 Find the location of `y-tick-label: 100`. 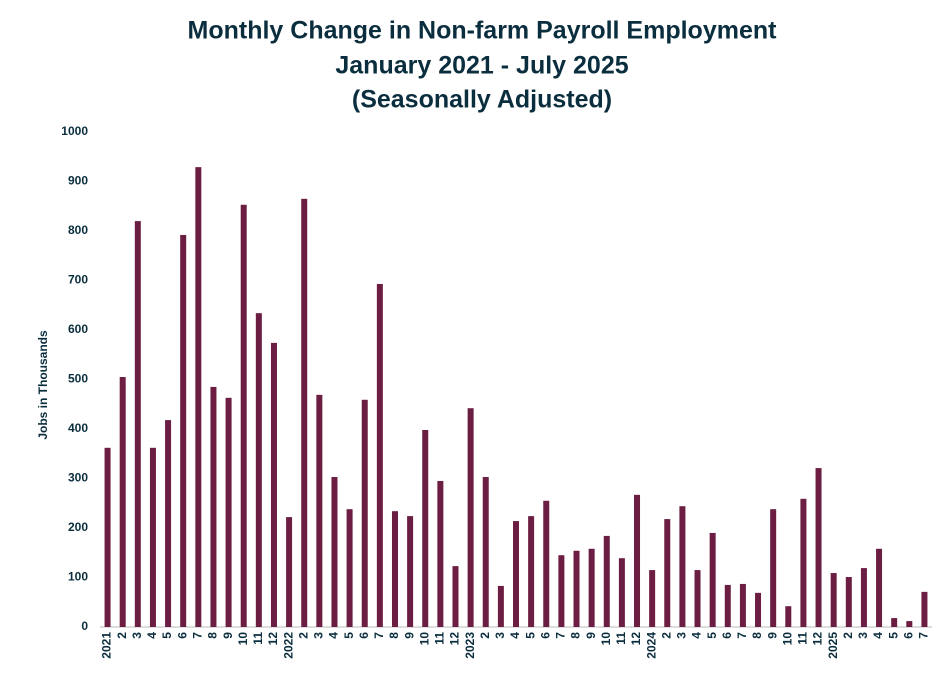

y-tick-label: 100 is located at coordinates (78, 577).